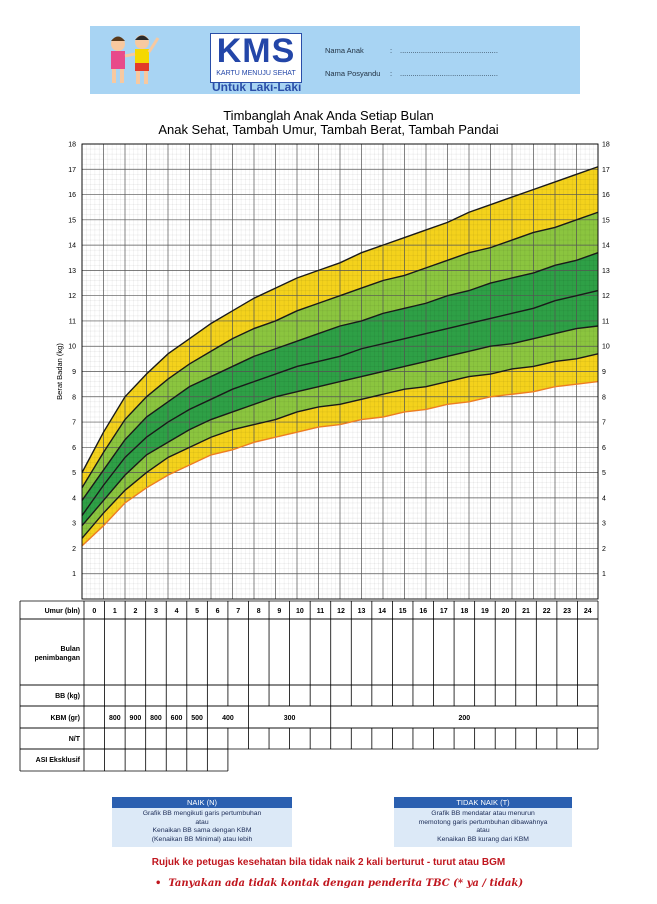 Image resolution: width=657 pixels, height=904 pixels. I want to click on y-tick-label-right: 14, so click(606, 246).